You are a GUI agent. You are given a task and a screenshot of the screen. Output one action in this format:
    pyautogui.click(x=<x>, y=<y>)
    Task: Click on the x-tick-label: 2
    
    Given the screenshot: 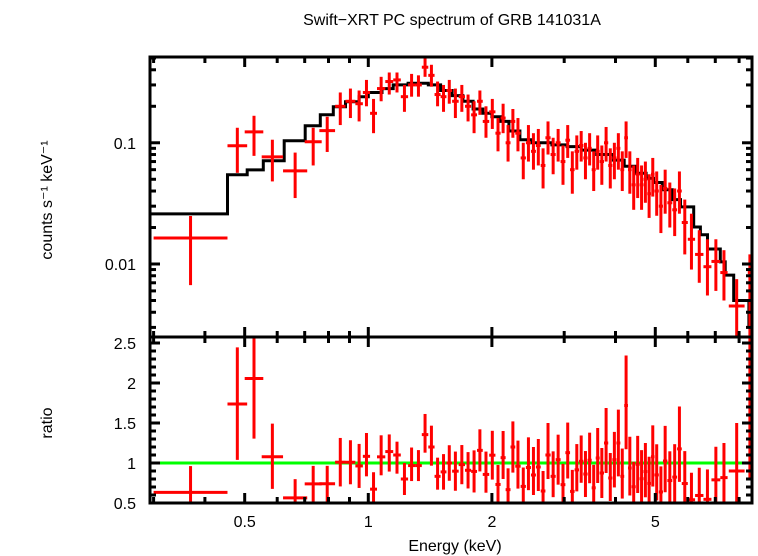 What is the action you would take?
    pyautogui.click(x=491, y=522)
    